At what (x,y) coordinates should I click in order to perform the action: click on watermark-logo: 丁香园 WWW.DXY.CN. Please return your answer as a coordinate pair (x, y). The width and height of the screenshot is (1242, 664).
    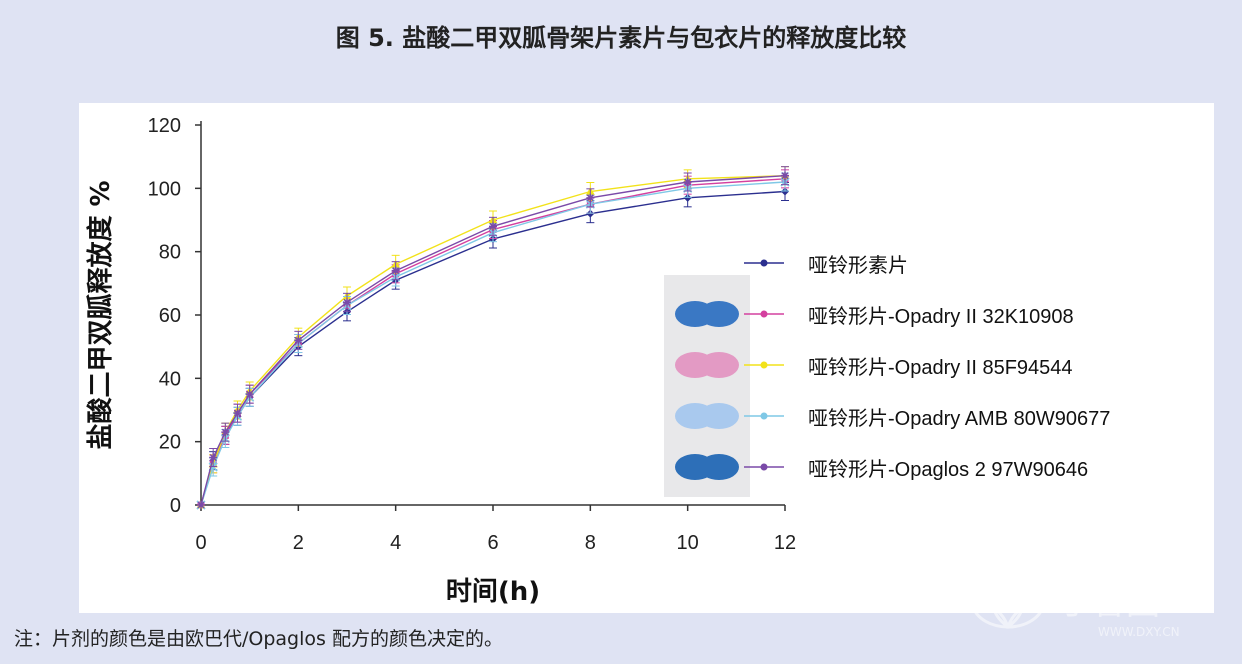
    Looking at the image, I should click on (1075, 608).